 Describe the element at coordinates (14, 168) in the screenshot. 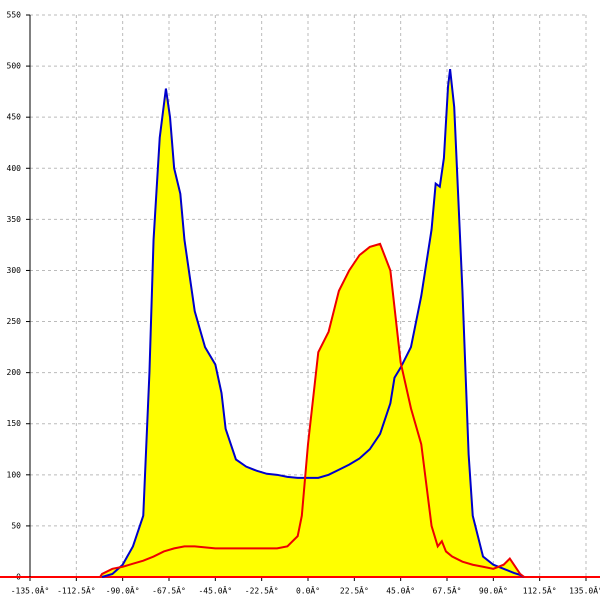

I see `y-tick-label: 400` at that location.